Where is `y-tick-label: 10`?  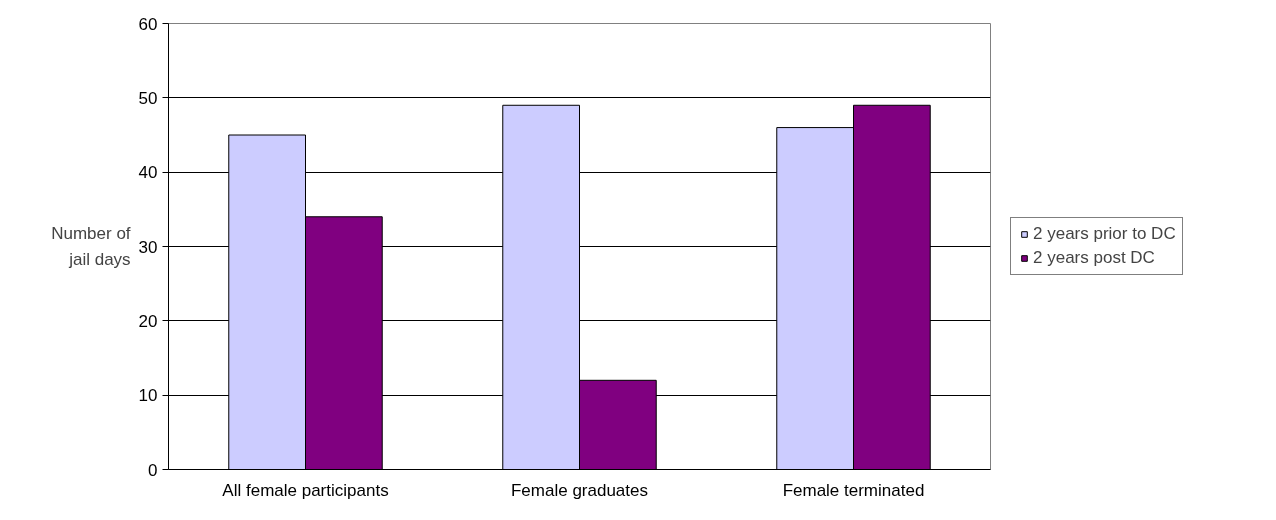
y-tick-label: 10 is located at coordinates (148, 396).